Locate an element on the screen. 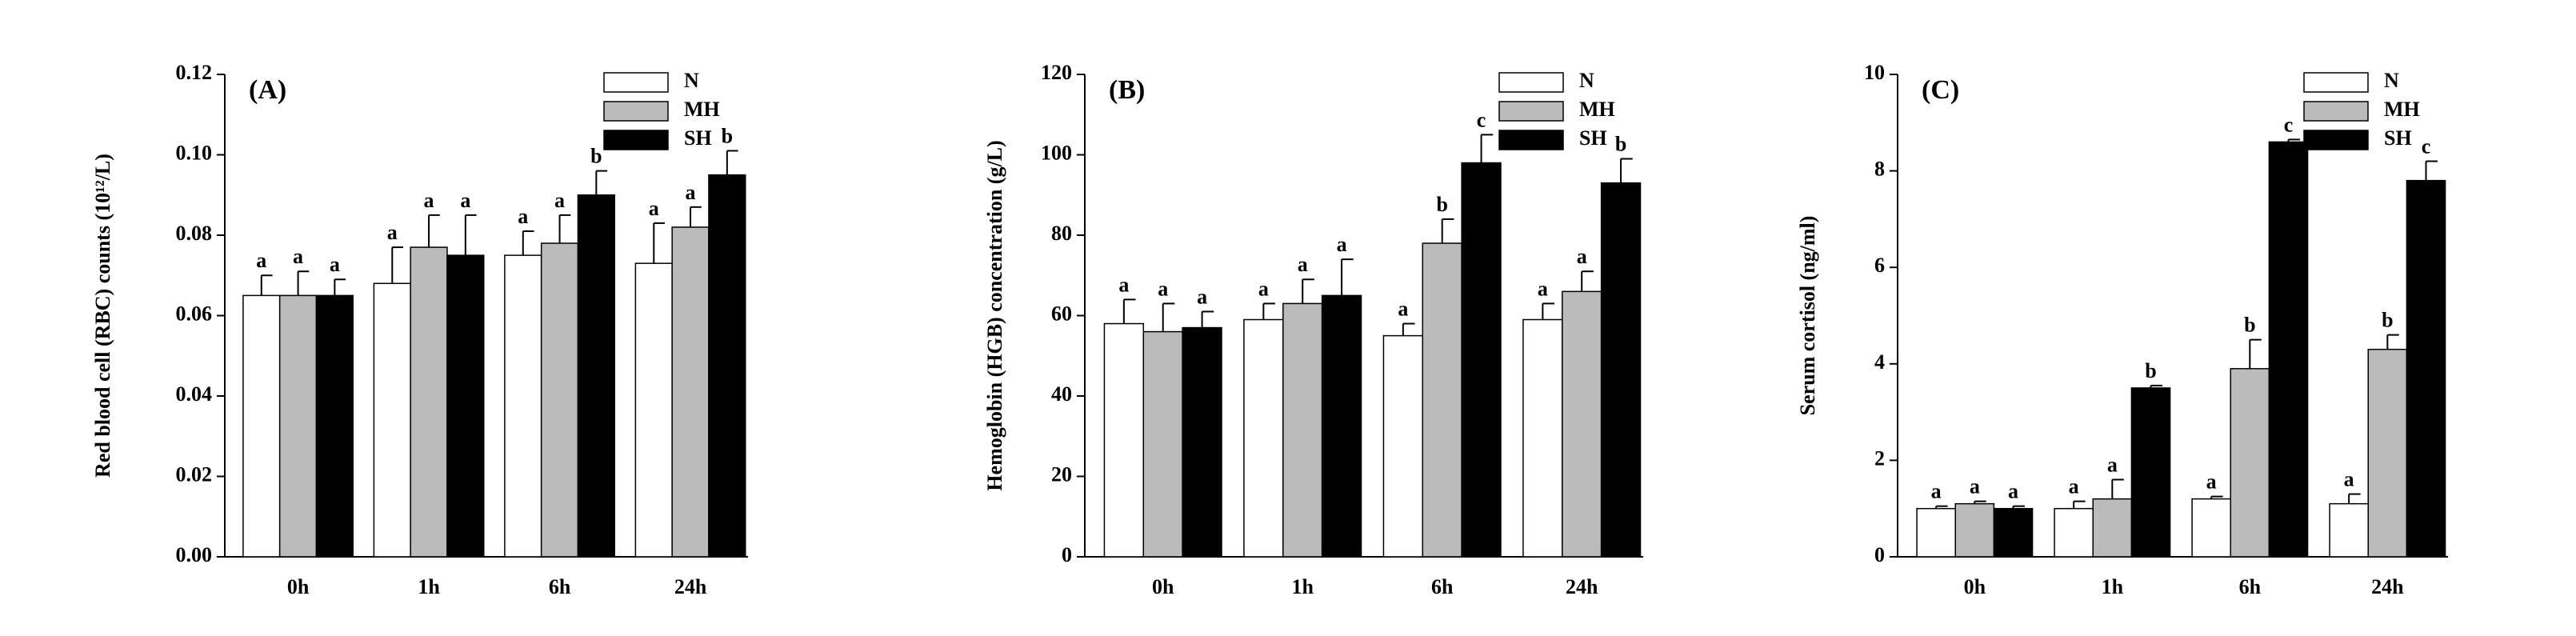 Image resolution: width=2576 pixels, height=636 pixels. y-tick-label: 0.04 is located at coordinates (194, 394).